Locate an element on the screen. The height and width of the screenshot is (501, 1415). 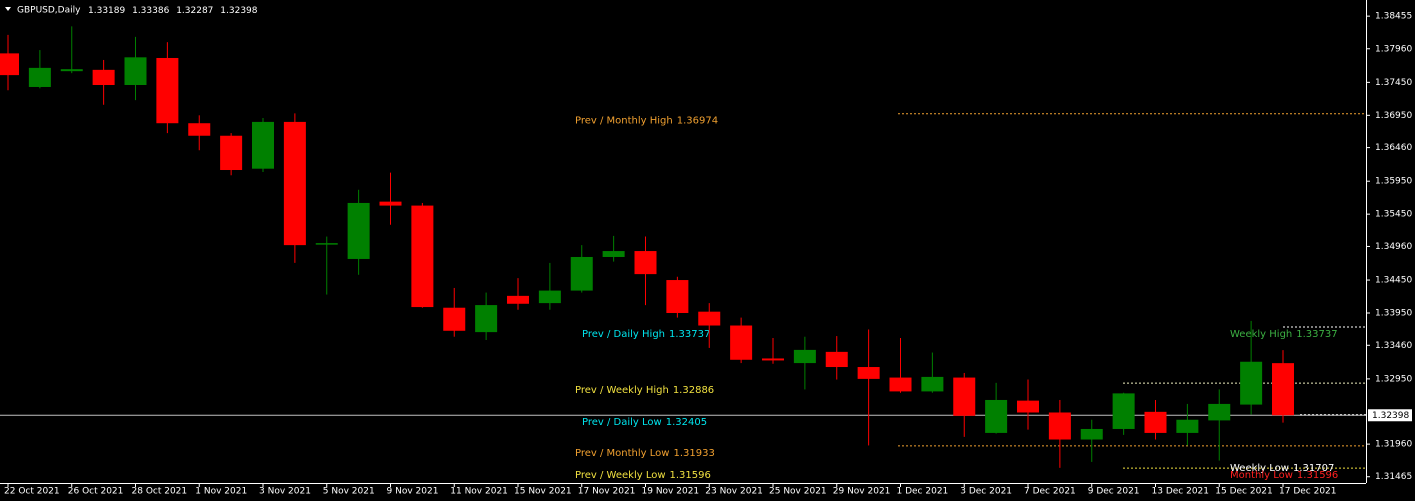
level-value: 1.32886 is located at coordinates (693, 390).